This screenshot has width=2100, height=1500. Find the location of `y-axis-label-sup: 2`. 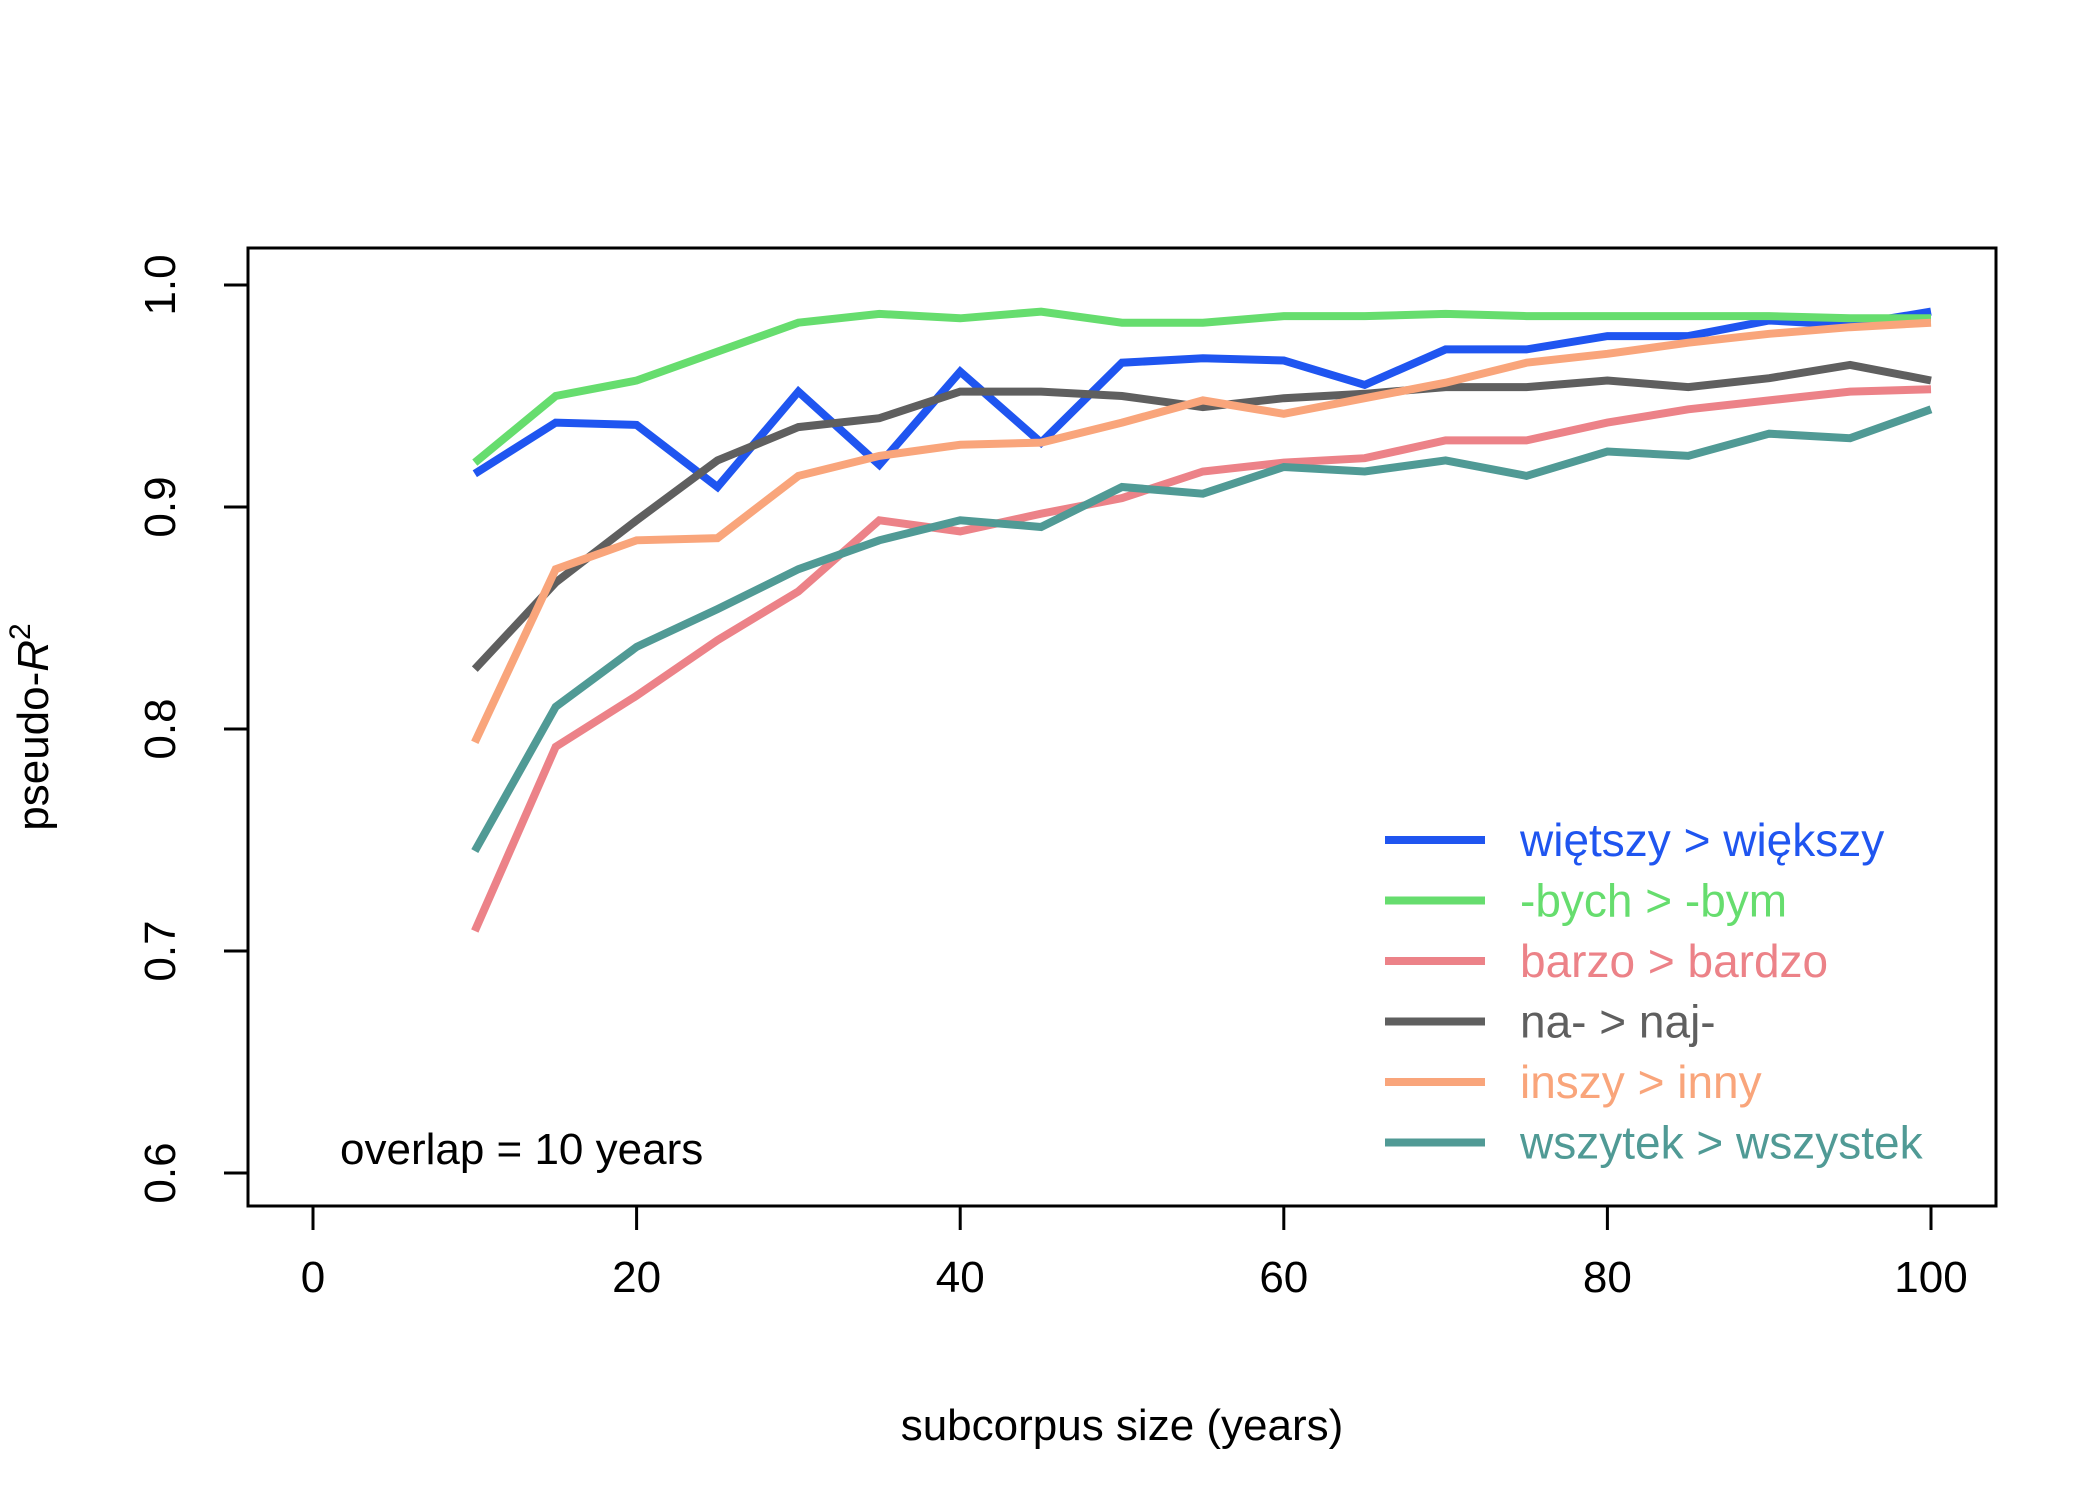

y-axis-label-sup: 2 is located at coordinates (20, 631).